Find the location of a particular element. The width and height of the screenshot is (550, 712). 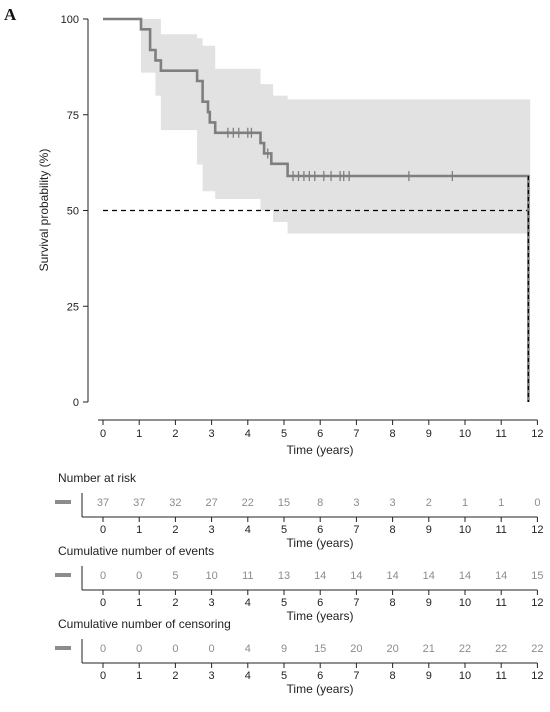

x-tick-label: 10 is located at coordinates (465, 434).